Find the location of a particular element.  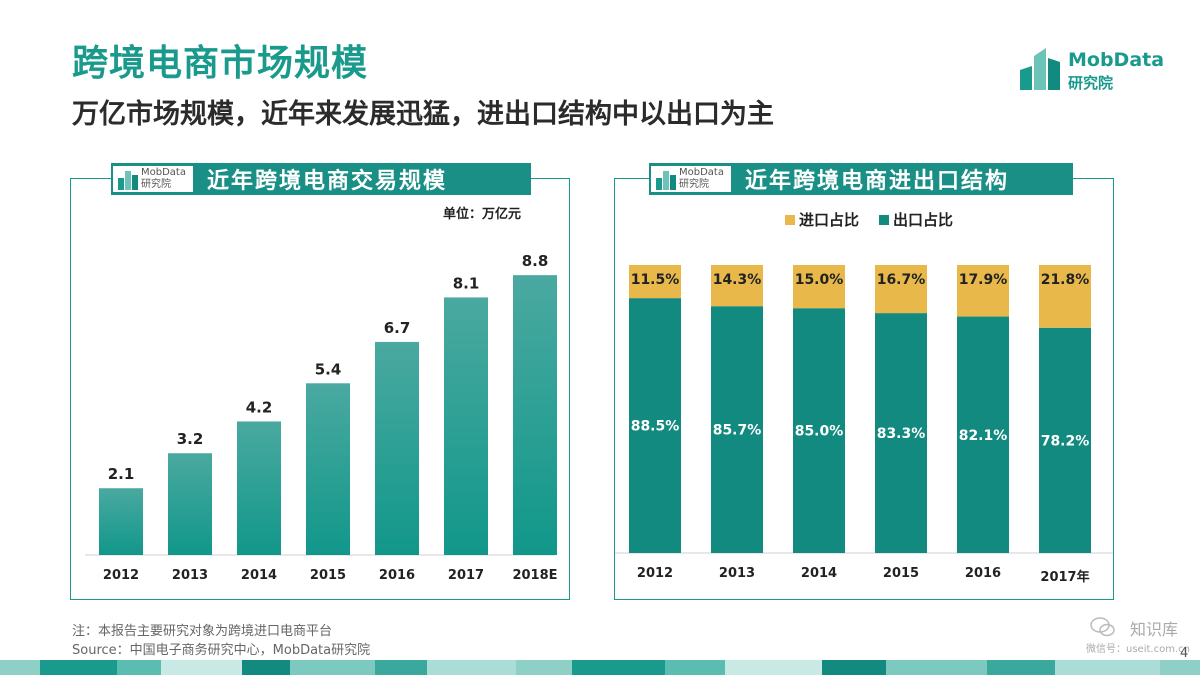

bar-2012 is located at coordinates (121, 521).